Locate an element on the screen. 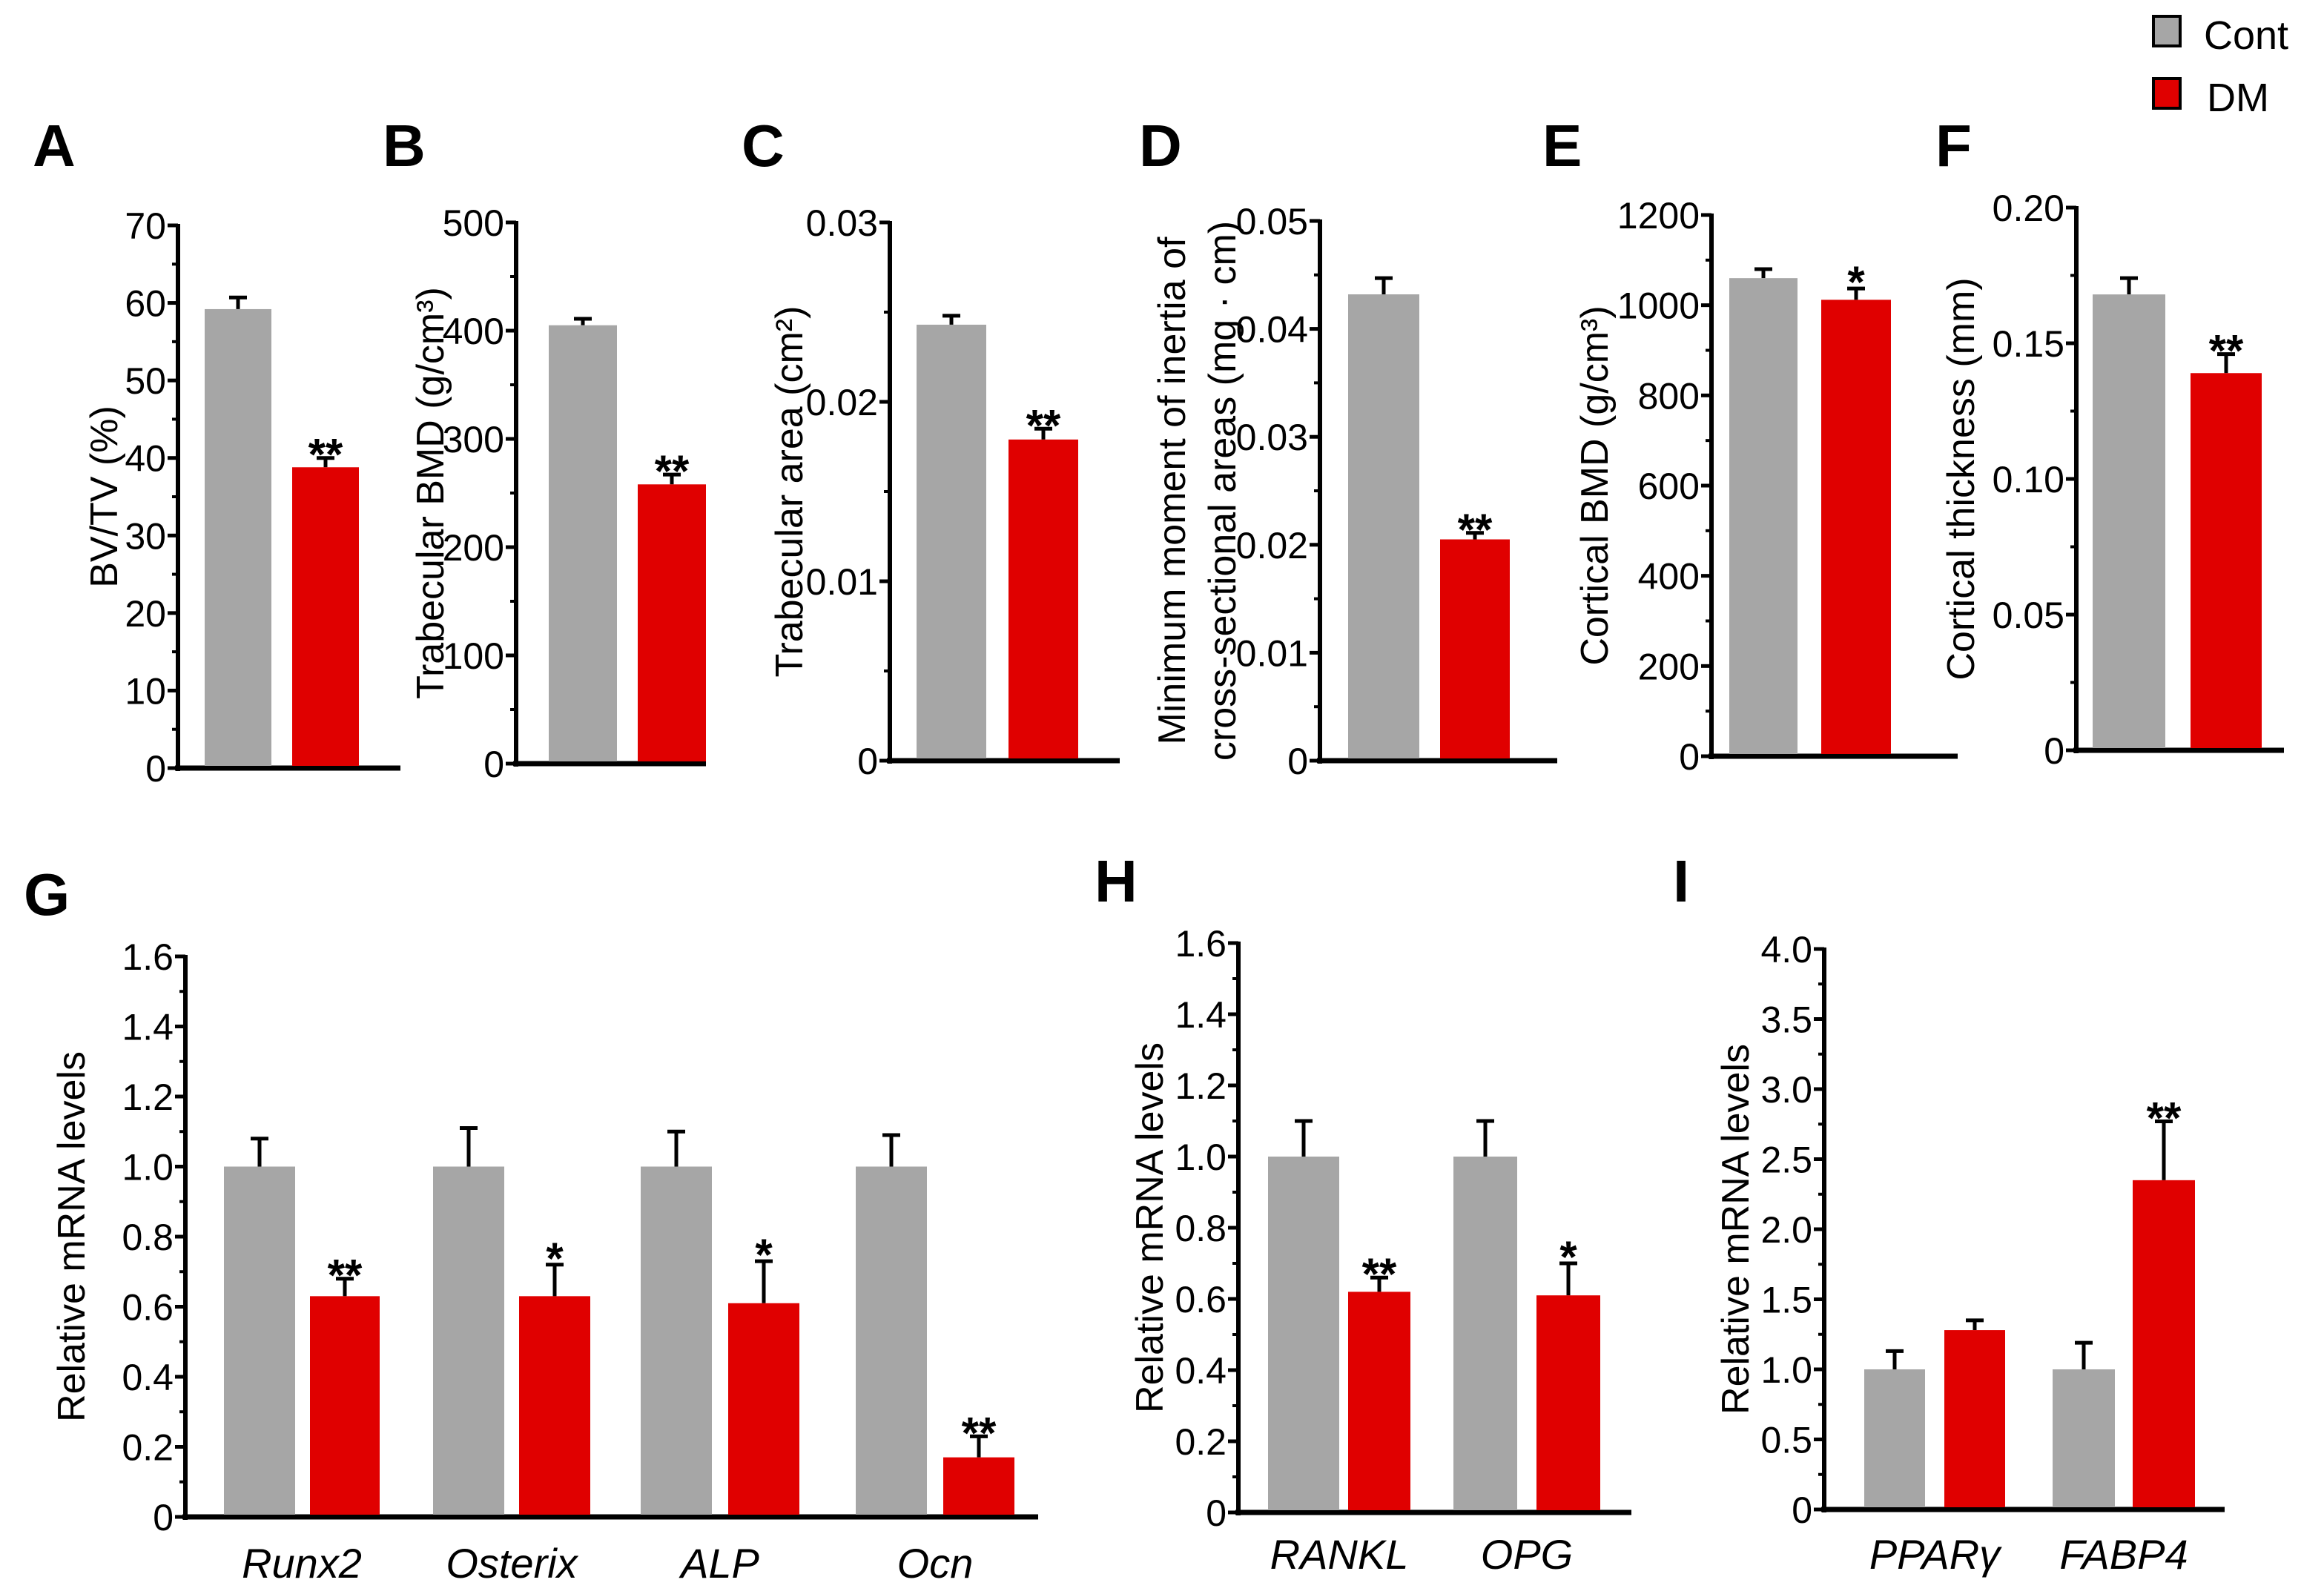 This screenshot has width=2324, height=1594. y-tick-label: 1.4 is located at coordinates (1201, 1015).